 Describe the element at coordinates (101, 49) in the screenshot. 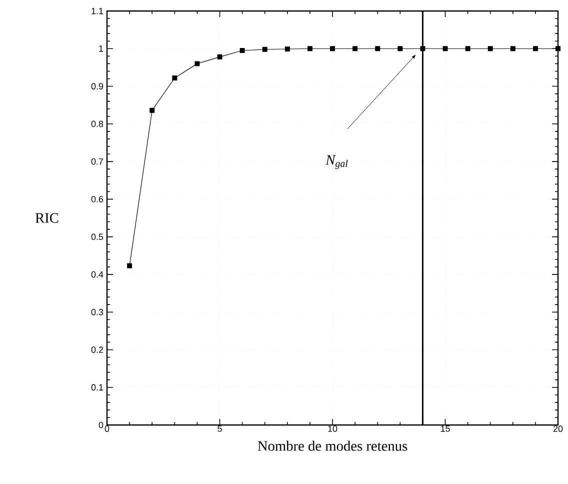

I see `y-tick-label: 1` at that location.